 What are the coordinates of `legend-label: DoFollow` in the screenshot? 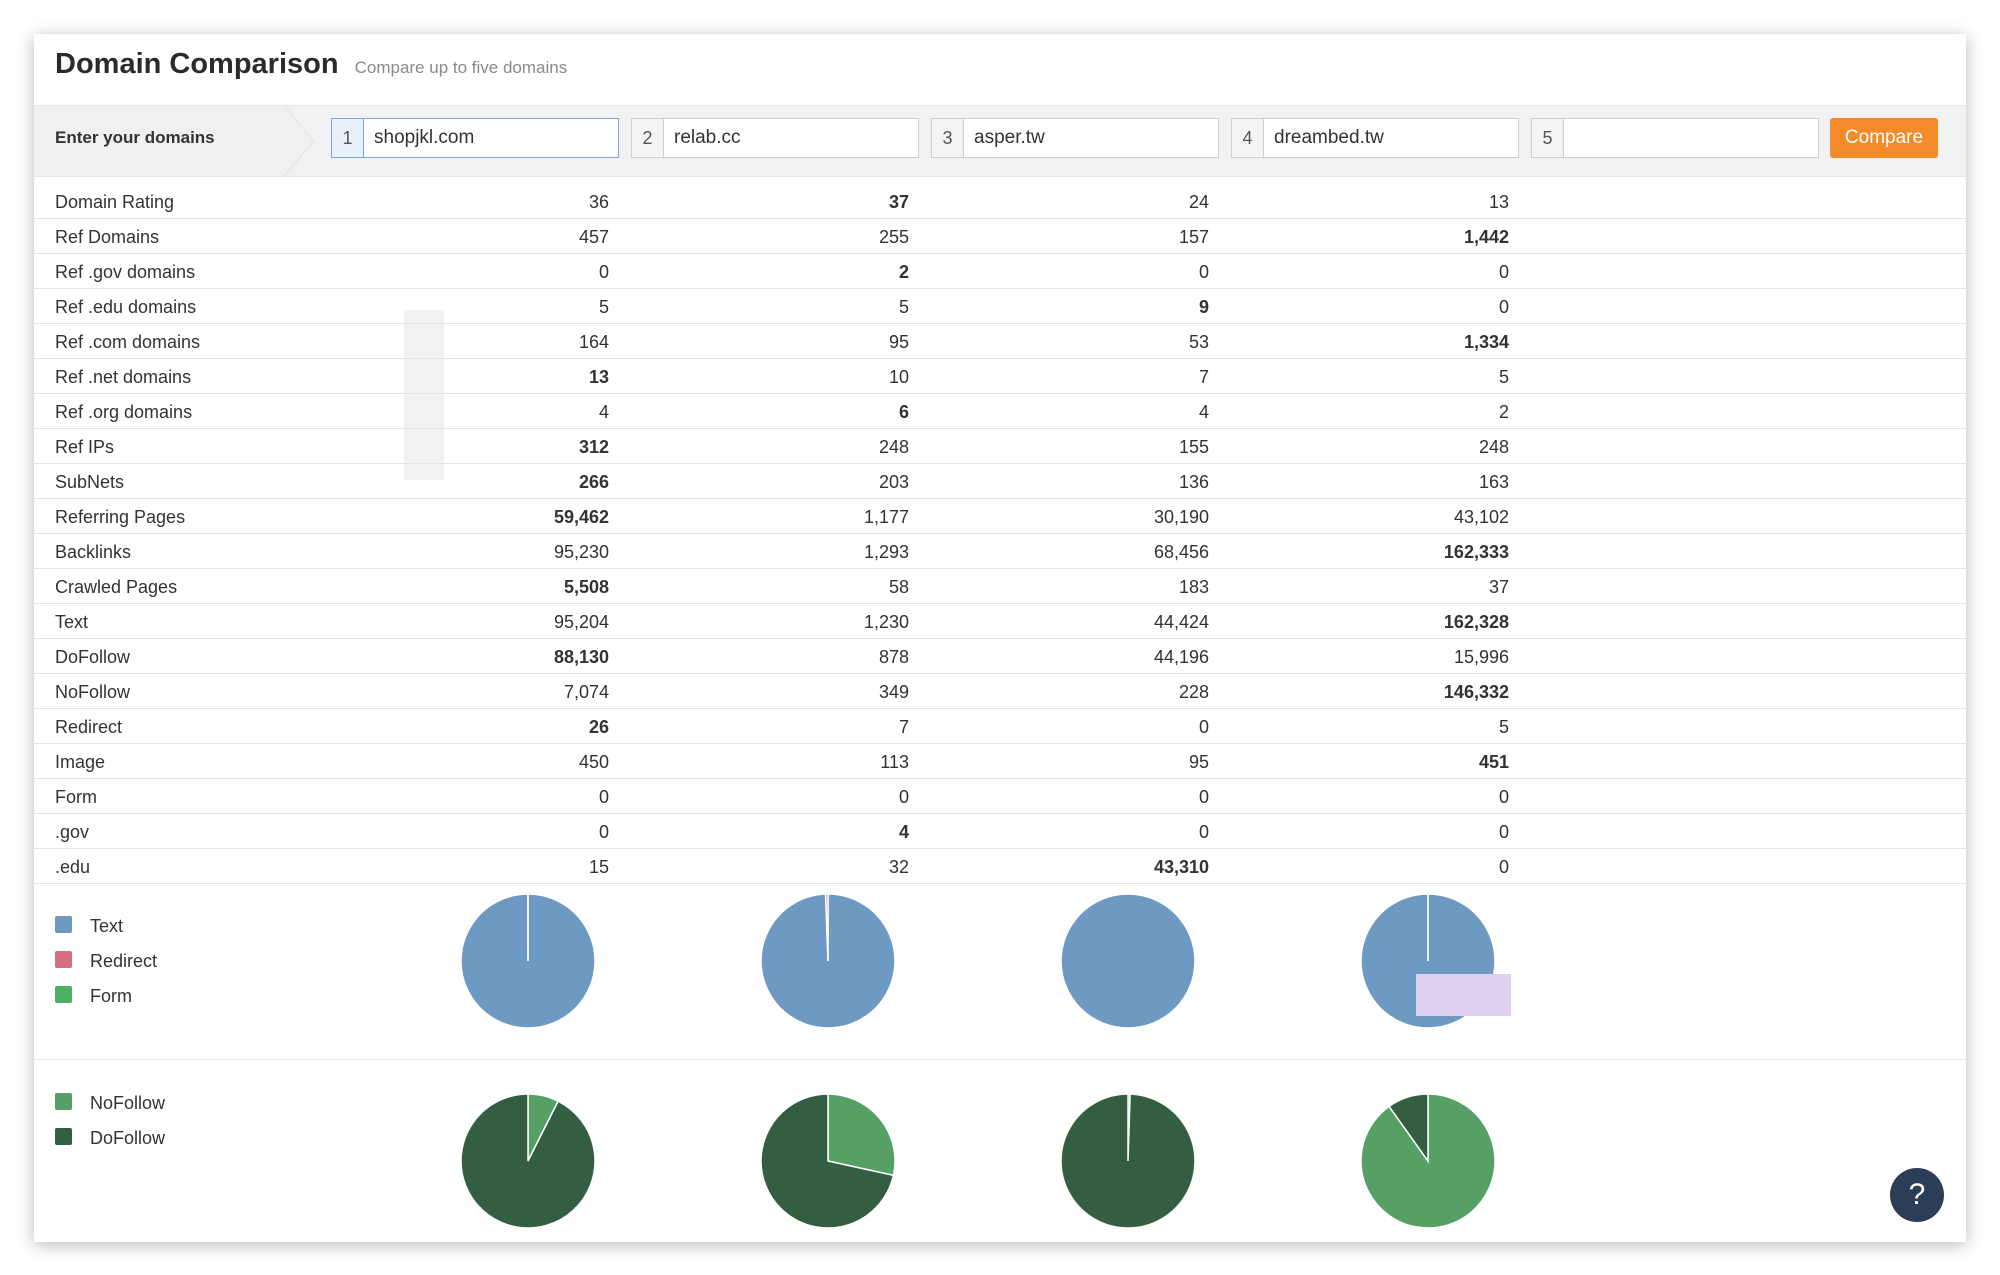 It's located at (128, 1138).